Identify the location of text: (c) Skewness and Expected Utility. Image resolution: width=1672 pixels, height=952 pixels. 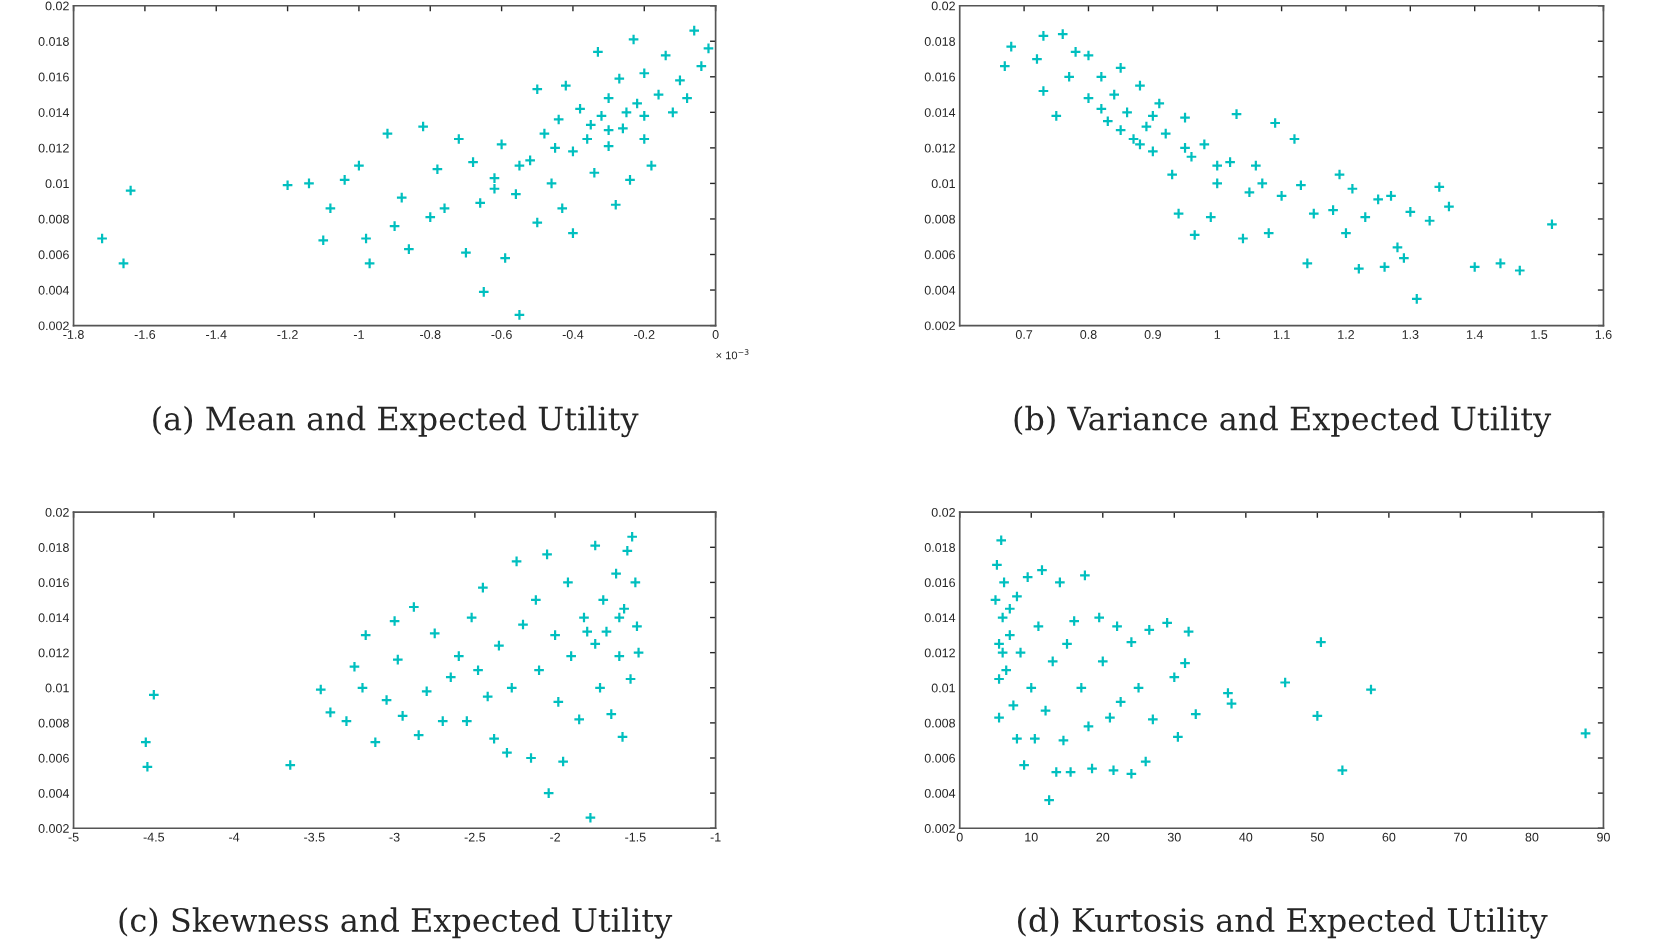
(396, 923).